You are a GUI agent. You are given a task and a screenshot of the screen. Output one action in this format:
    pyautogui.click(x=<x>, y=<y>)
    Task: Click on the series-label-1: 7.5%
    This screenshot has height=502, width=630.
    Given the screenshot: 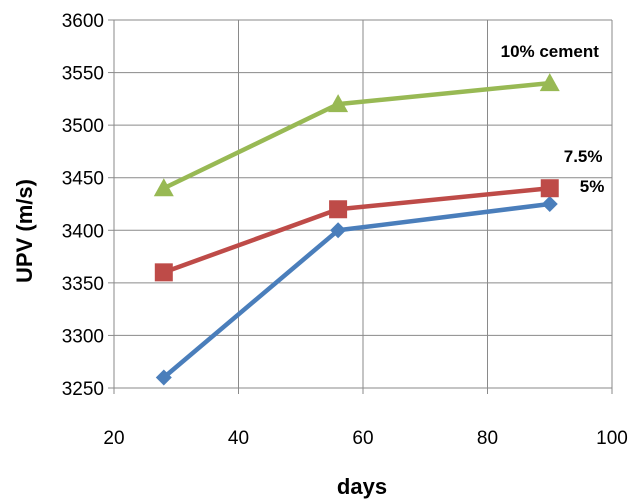 What is the action you would take?
    pyautogui.click(x=583, y=156)
    